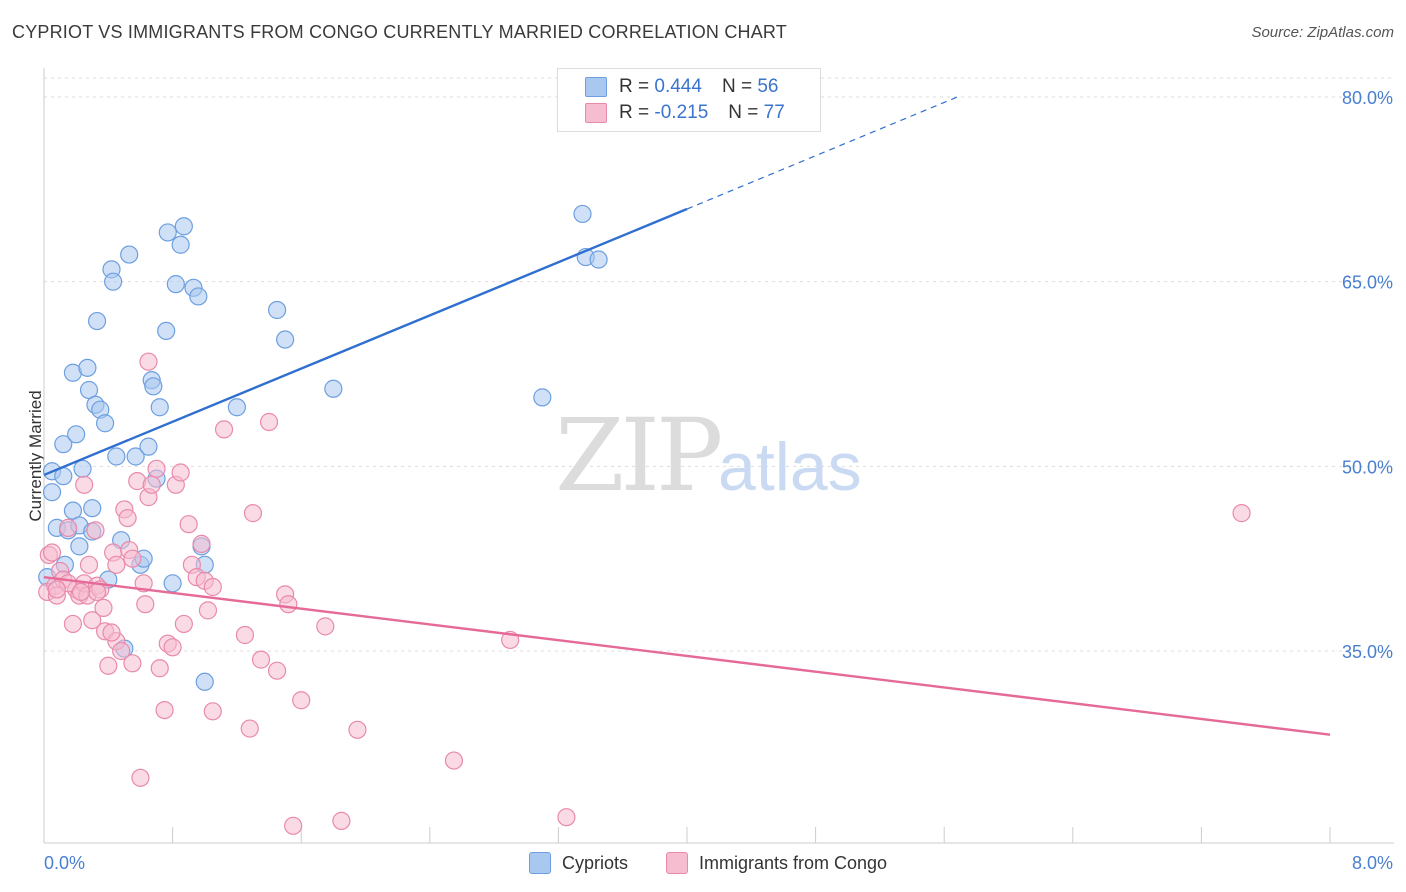 The width and height of the screenshot is (1406, 892). I want to click on series-label-congo: Immigrants from Congo, so click(793, 862).